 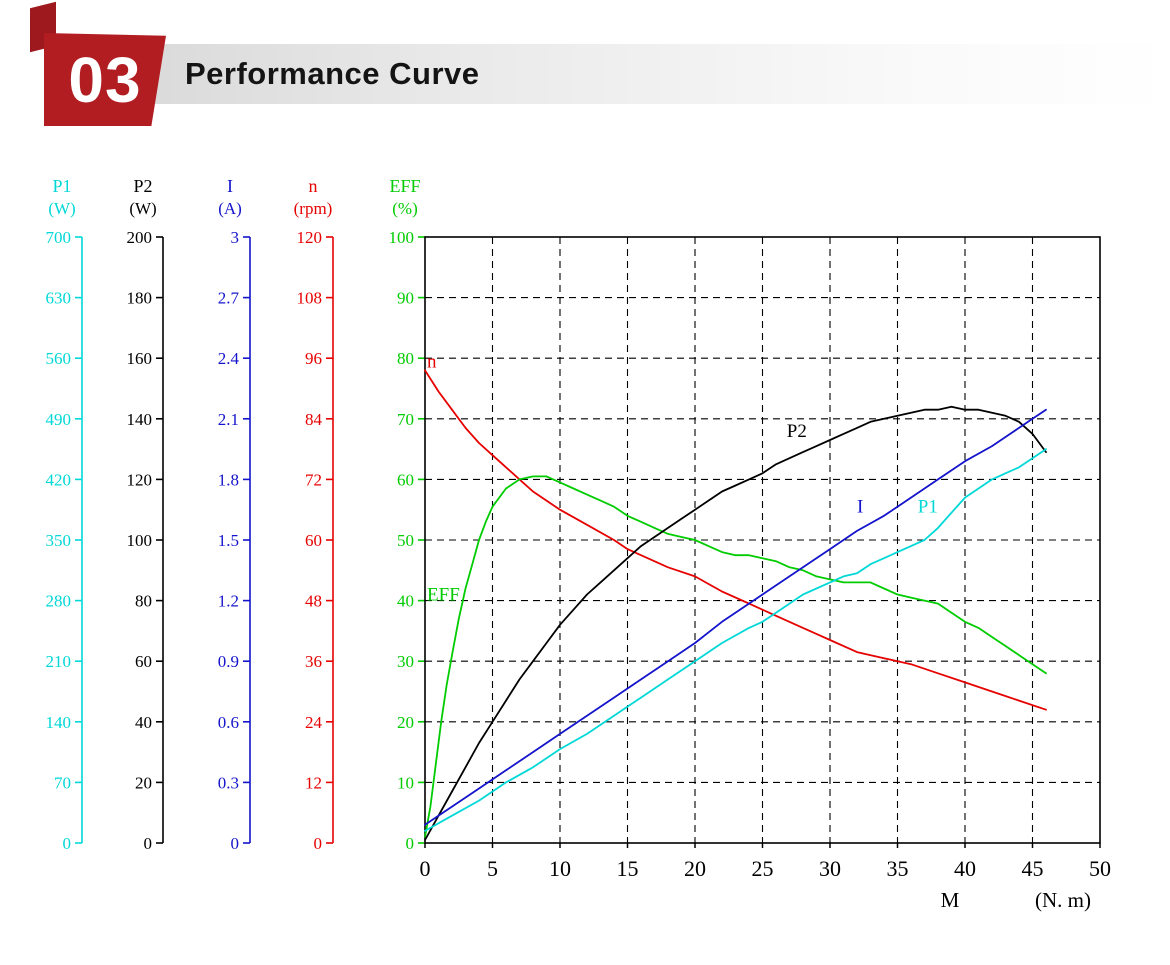 What do you see at coordinates (140, 419) in the screenshot?
I see `tick-label-P2: 140` at bounding box center [140, 419].